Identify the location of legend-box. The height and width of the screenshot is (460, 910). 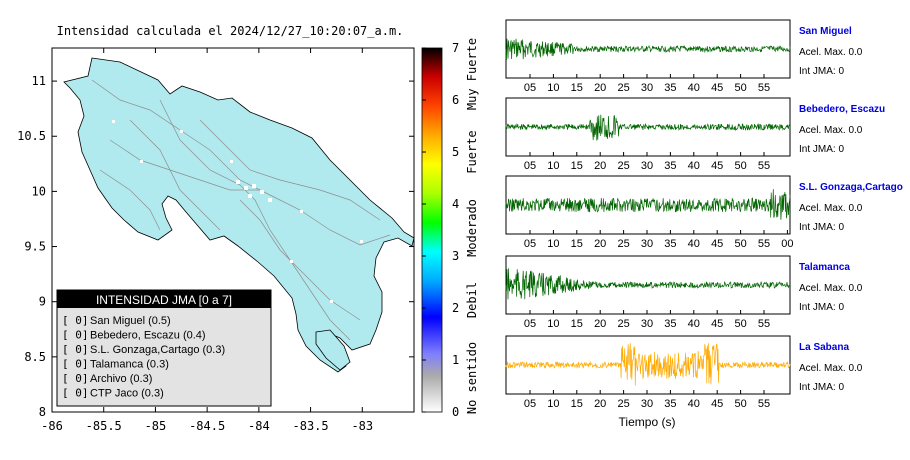
(164, 348).